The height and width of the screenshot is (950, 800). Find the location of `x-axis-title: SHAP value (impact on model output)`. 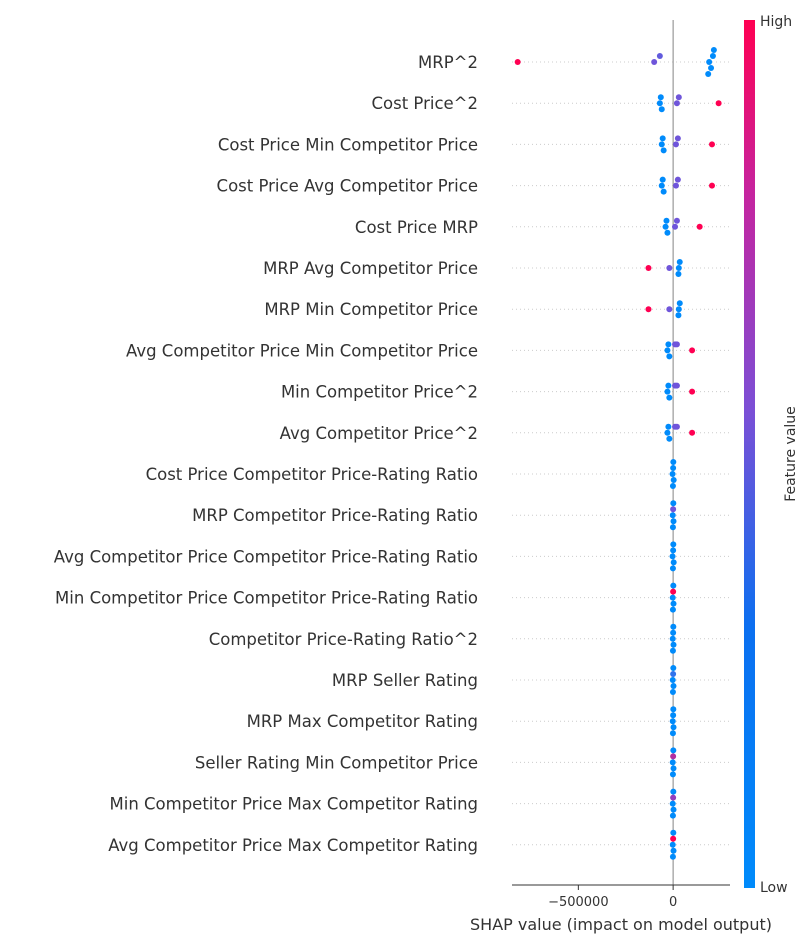

x-axis-title: SHAP value (impact on model output) is located at coordinates (621, 924).